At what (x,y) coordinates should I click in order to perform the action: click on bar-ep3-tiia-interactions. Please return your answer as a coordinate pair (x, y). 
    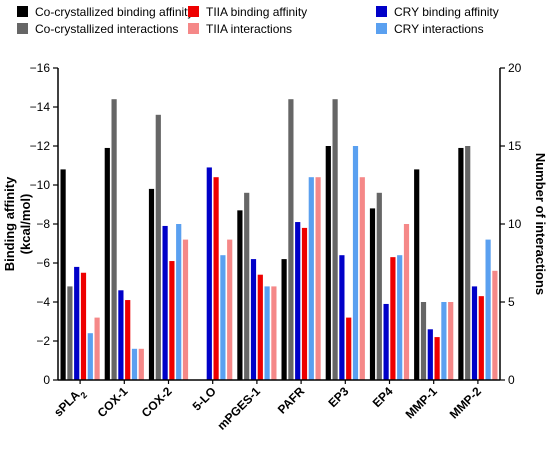
    Looking at the image, I should click on (362, 278).